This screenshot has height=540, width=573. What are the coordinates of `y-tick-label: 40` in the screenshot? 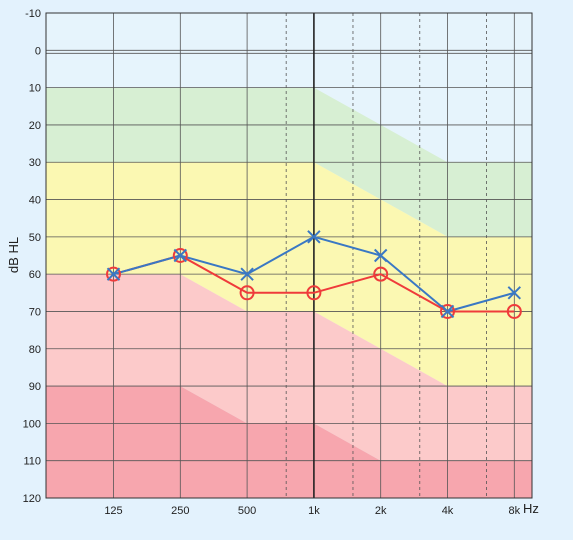 It's located at (35, 201).